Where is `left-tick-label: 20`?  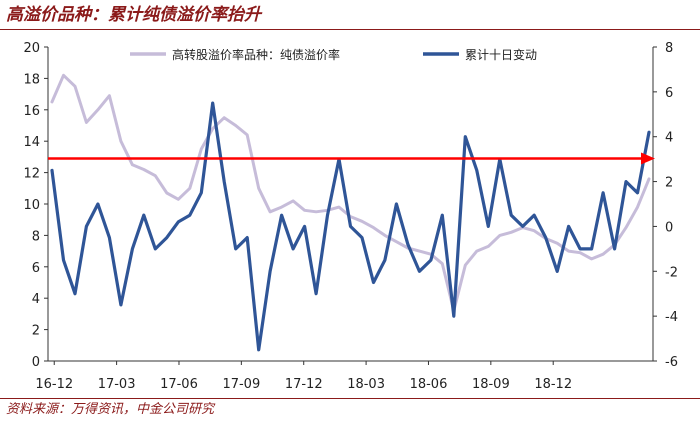 left-tick-label: 20 is located at coordinates (31, 48).